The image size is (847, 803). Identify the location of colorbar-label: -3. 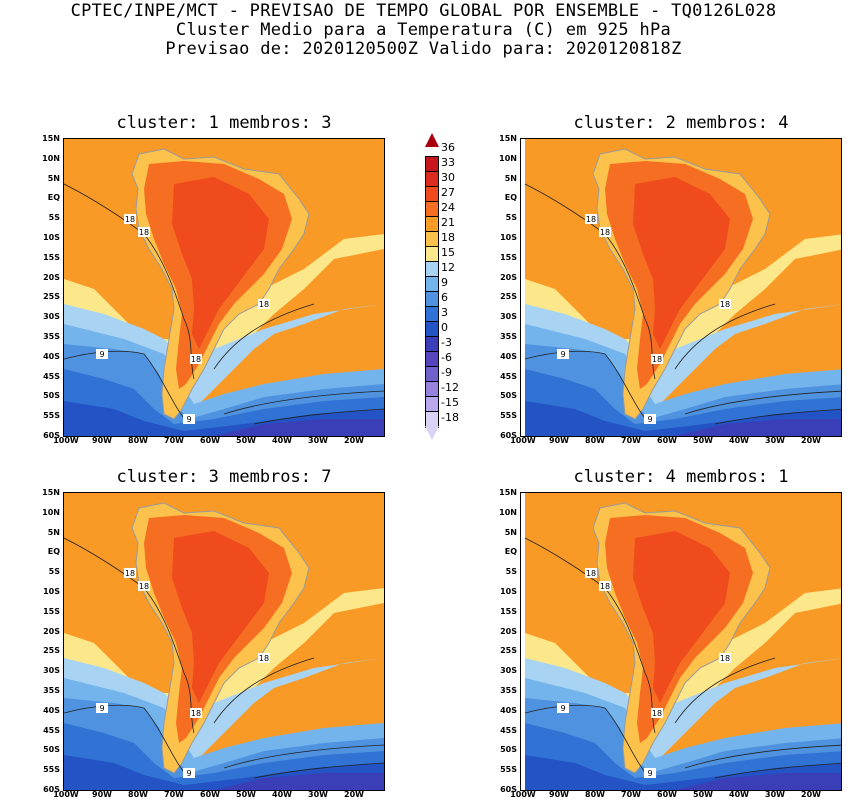
(446, 342).